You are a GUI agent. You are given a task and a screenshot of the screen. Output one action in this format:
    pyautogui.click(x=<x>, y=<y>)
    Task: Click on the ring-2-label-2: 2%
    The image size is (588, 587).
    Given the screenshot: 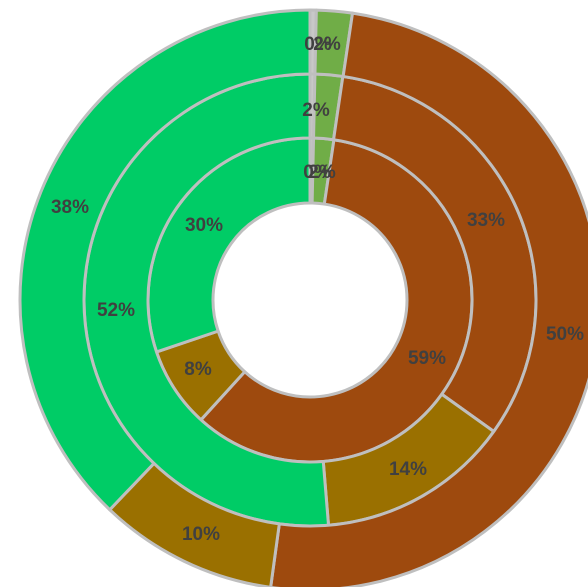 What is the action you would take?
    pyautogui.click(x=316, y=110)
    